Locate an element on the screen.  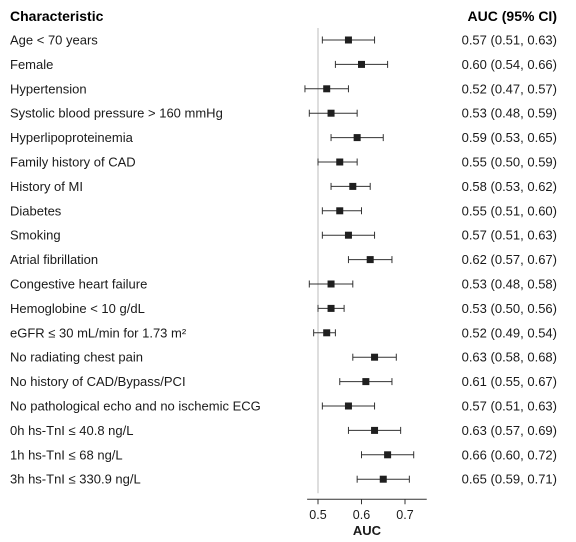
auc-ci-value: 0.60 (0.54, 0.66) is located at coordinates (509, 64).